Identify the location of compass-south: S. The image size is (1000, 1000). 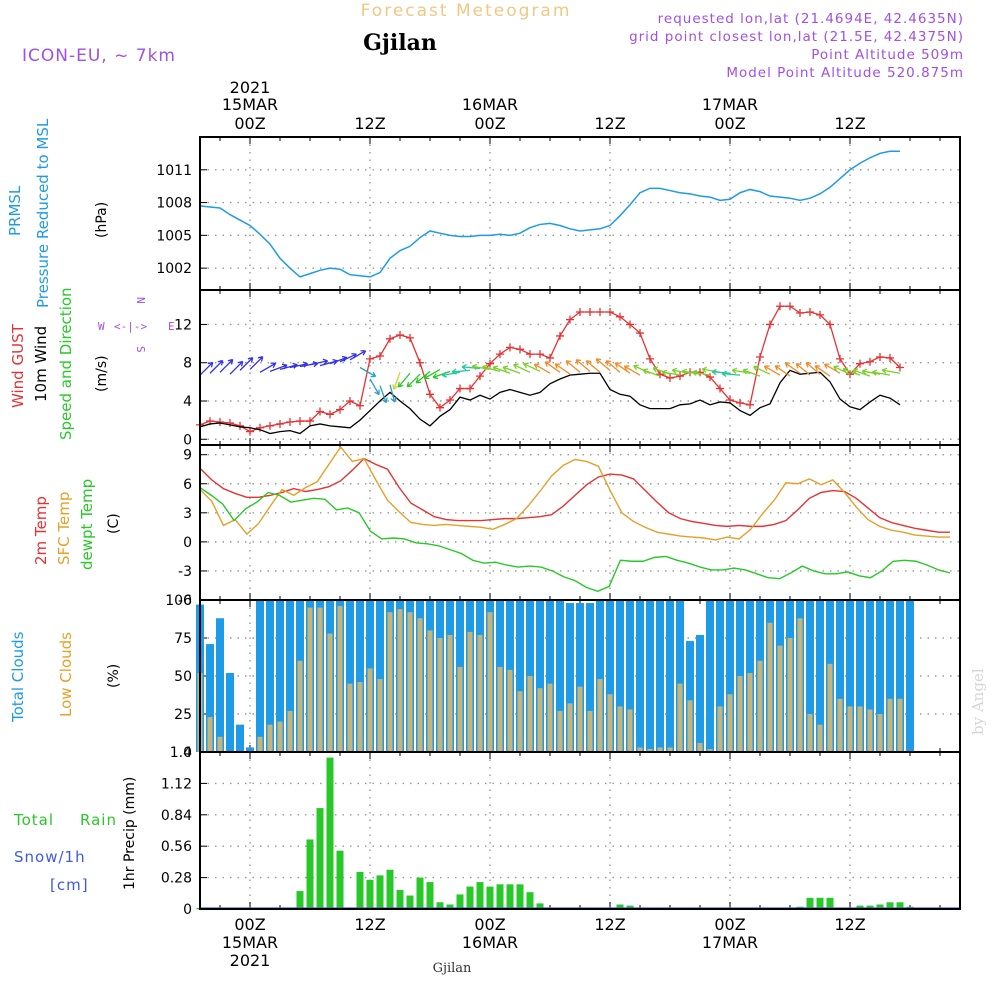
(140, 349).